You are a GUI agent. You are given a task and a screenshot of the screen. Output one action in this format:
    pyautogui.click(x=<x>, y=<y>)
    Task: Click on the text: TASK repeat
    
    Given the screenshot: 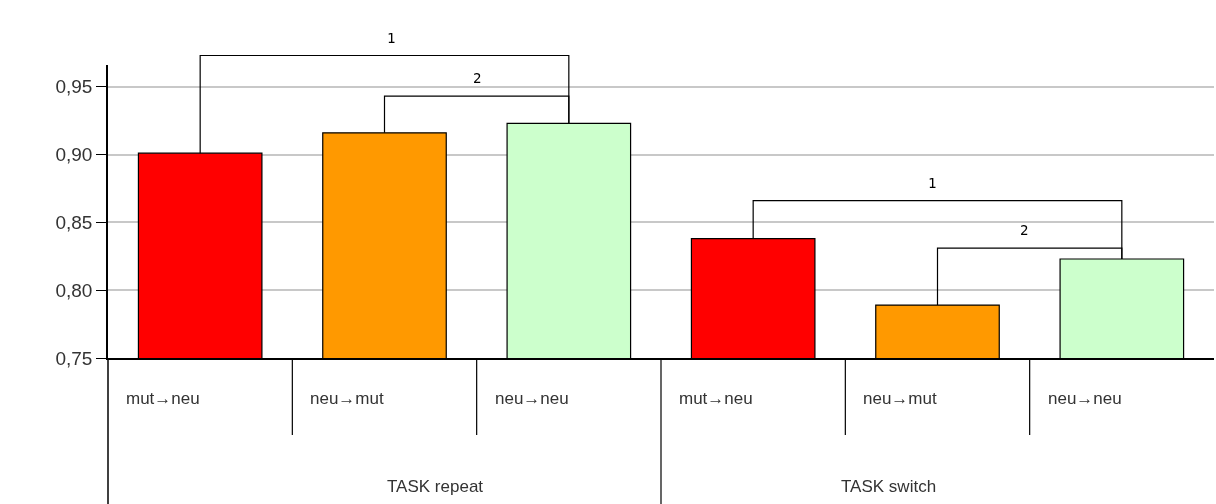 What is the action you would take?
    pyautogui.click(x=435, y=486)
    